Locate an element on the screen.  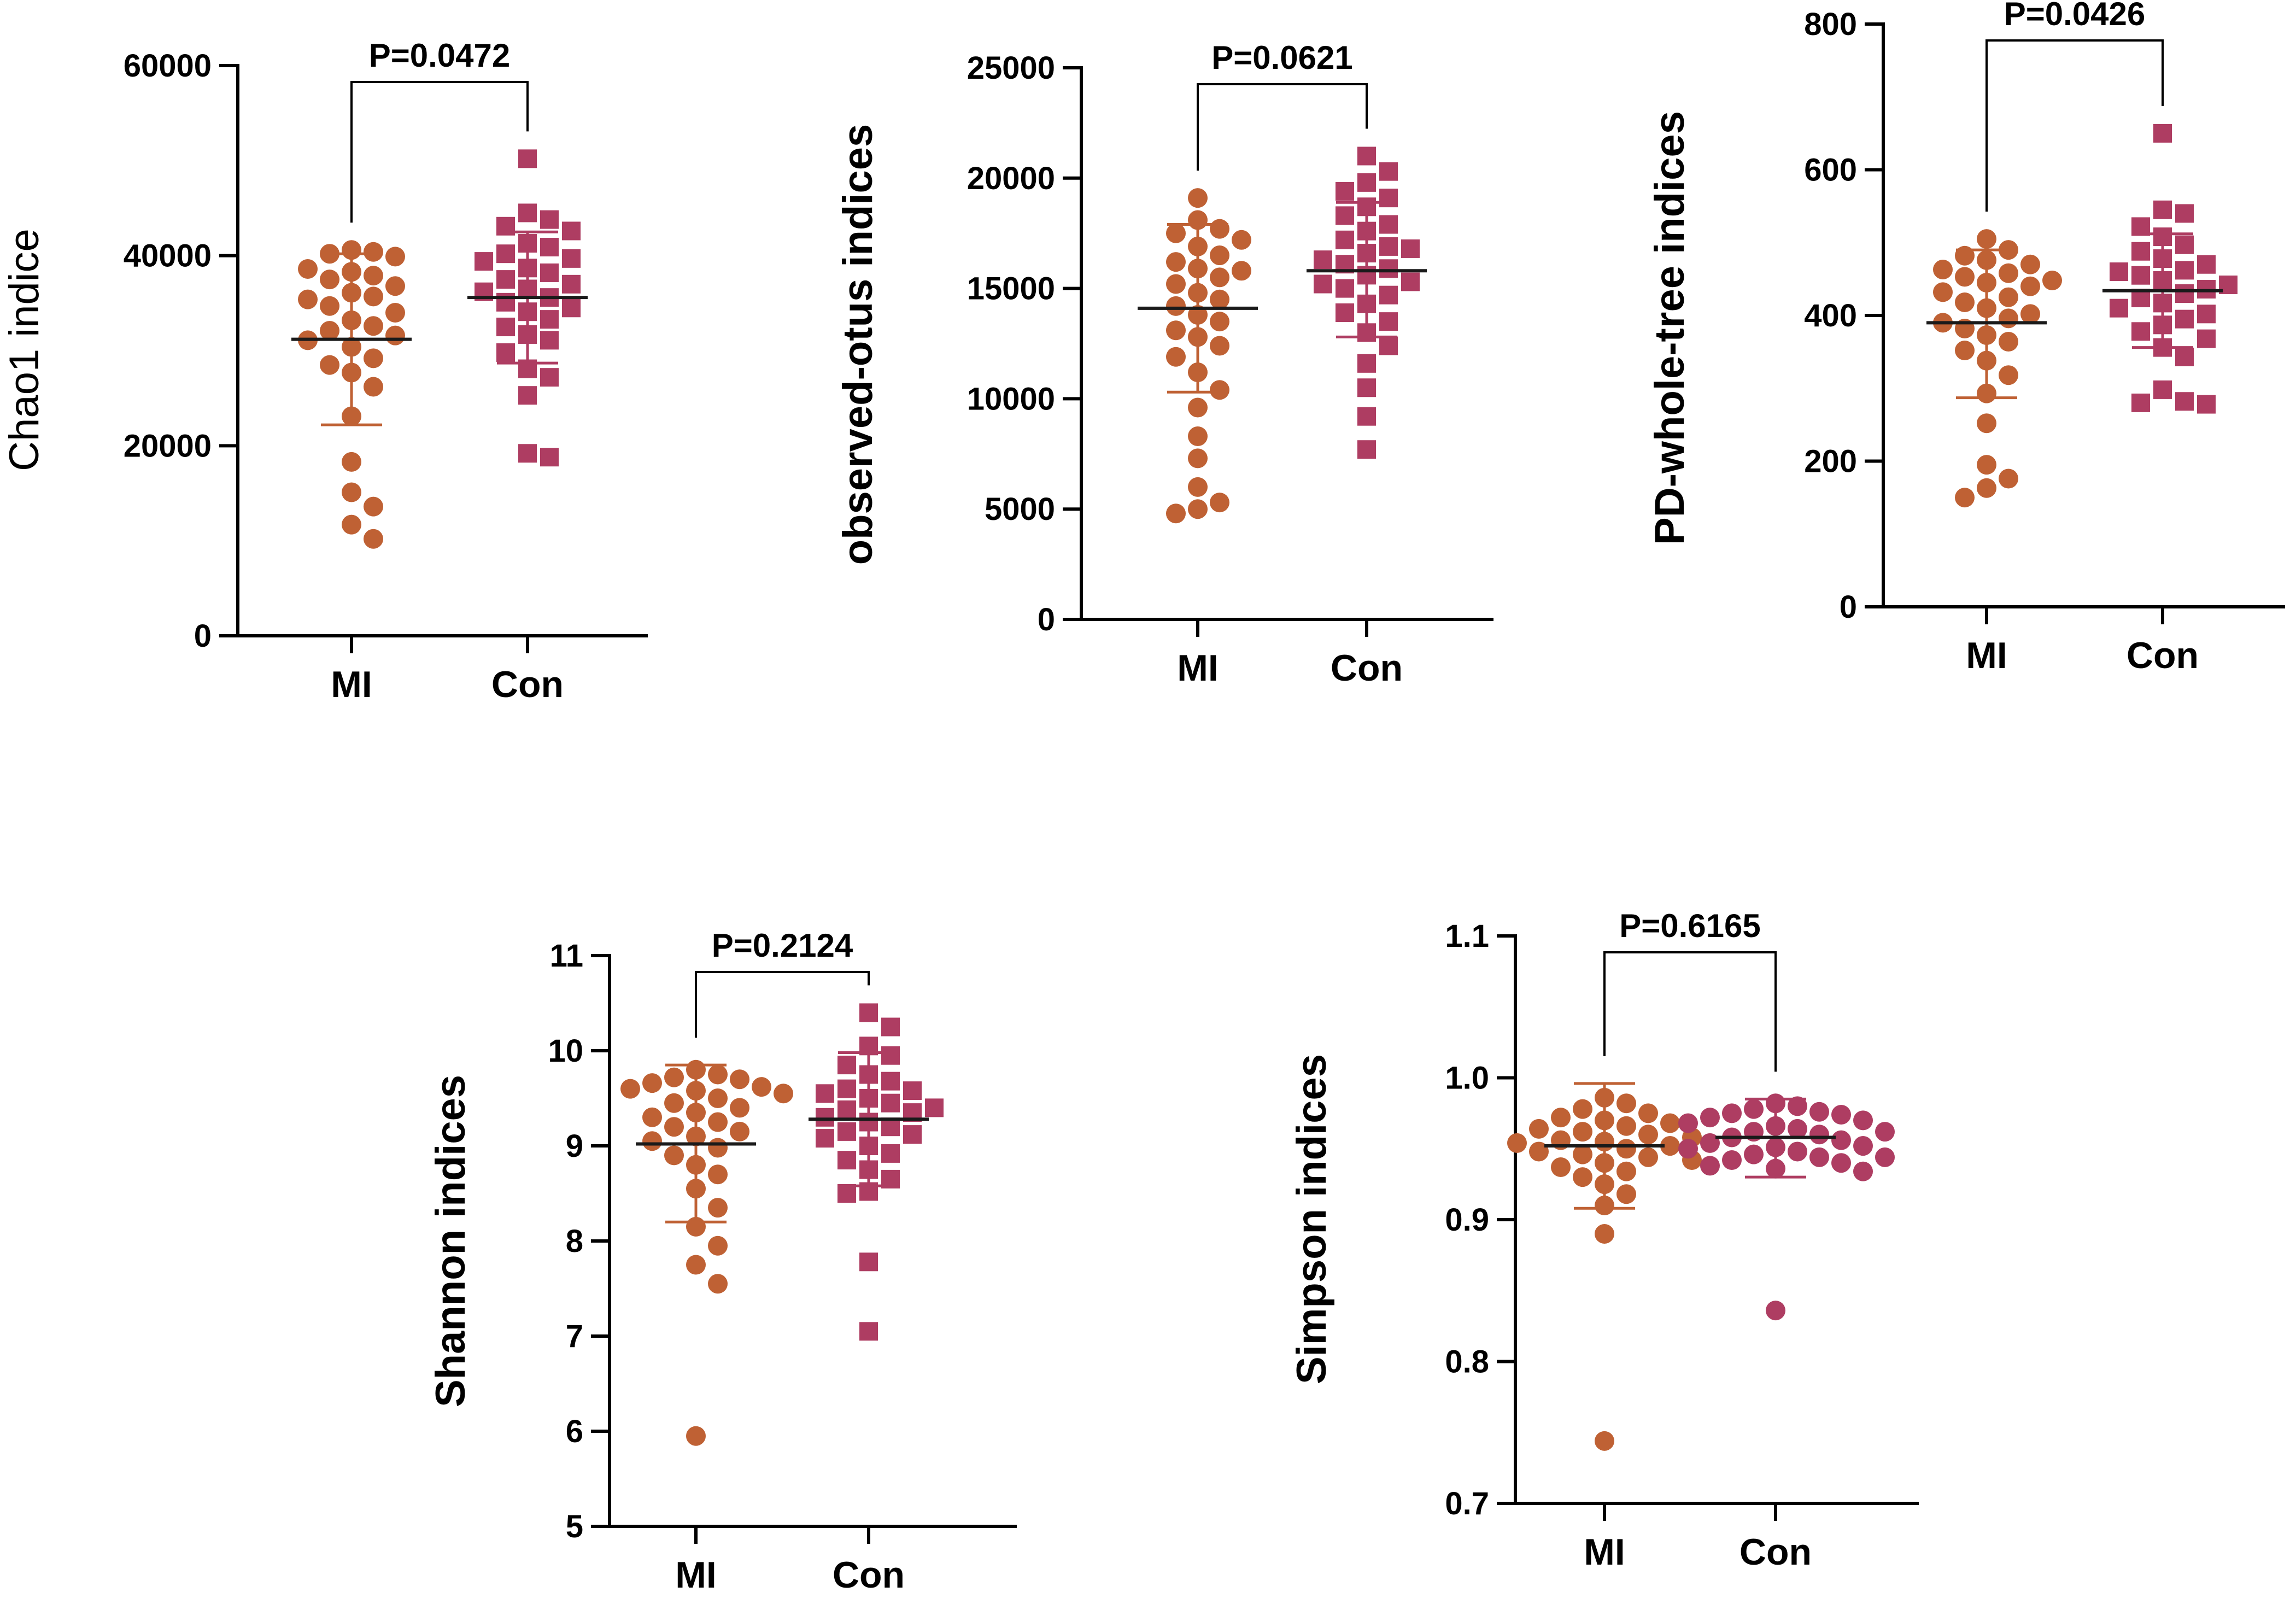
y-tick-label: 10 is located at coordinates (565, 1051).